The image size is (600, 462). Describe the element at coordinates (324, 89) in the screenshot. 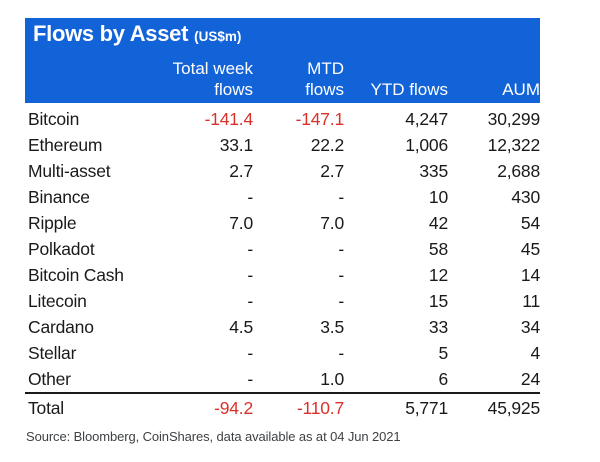

I see `col-header-mtd-flows: flows` at that location.